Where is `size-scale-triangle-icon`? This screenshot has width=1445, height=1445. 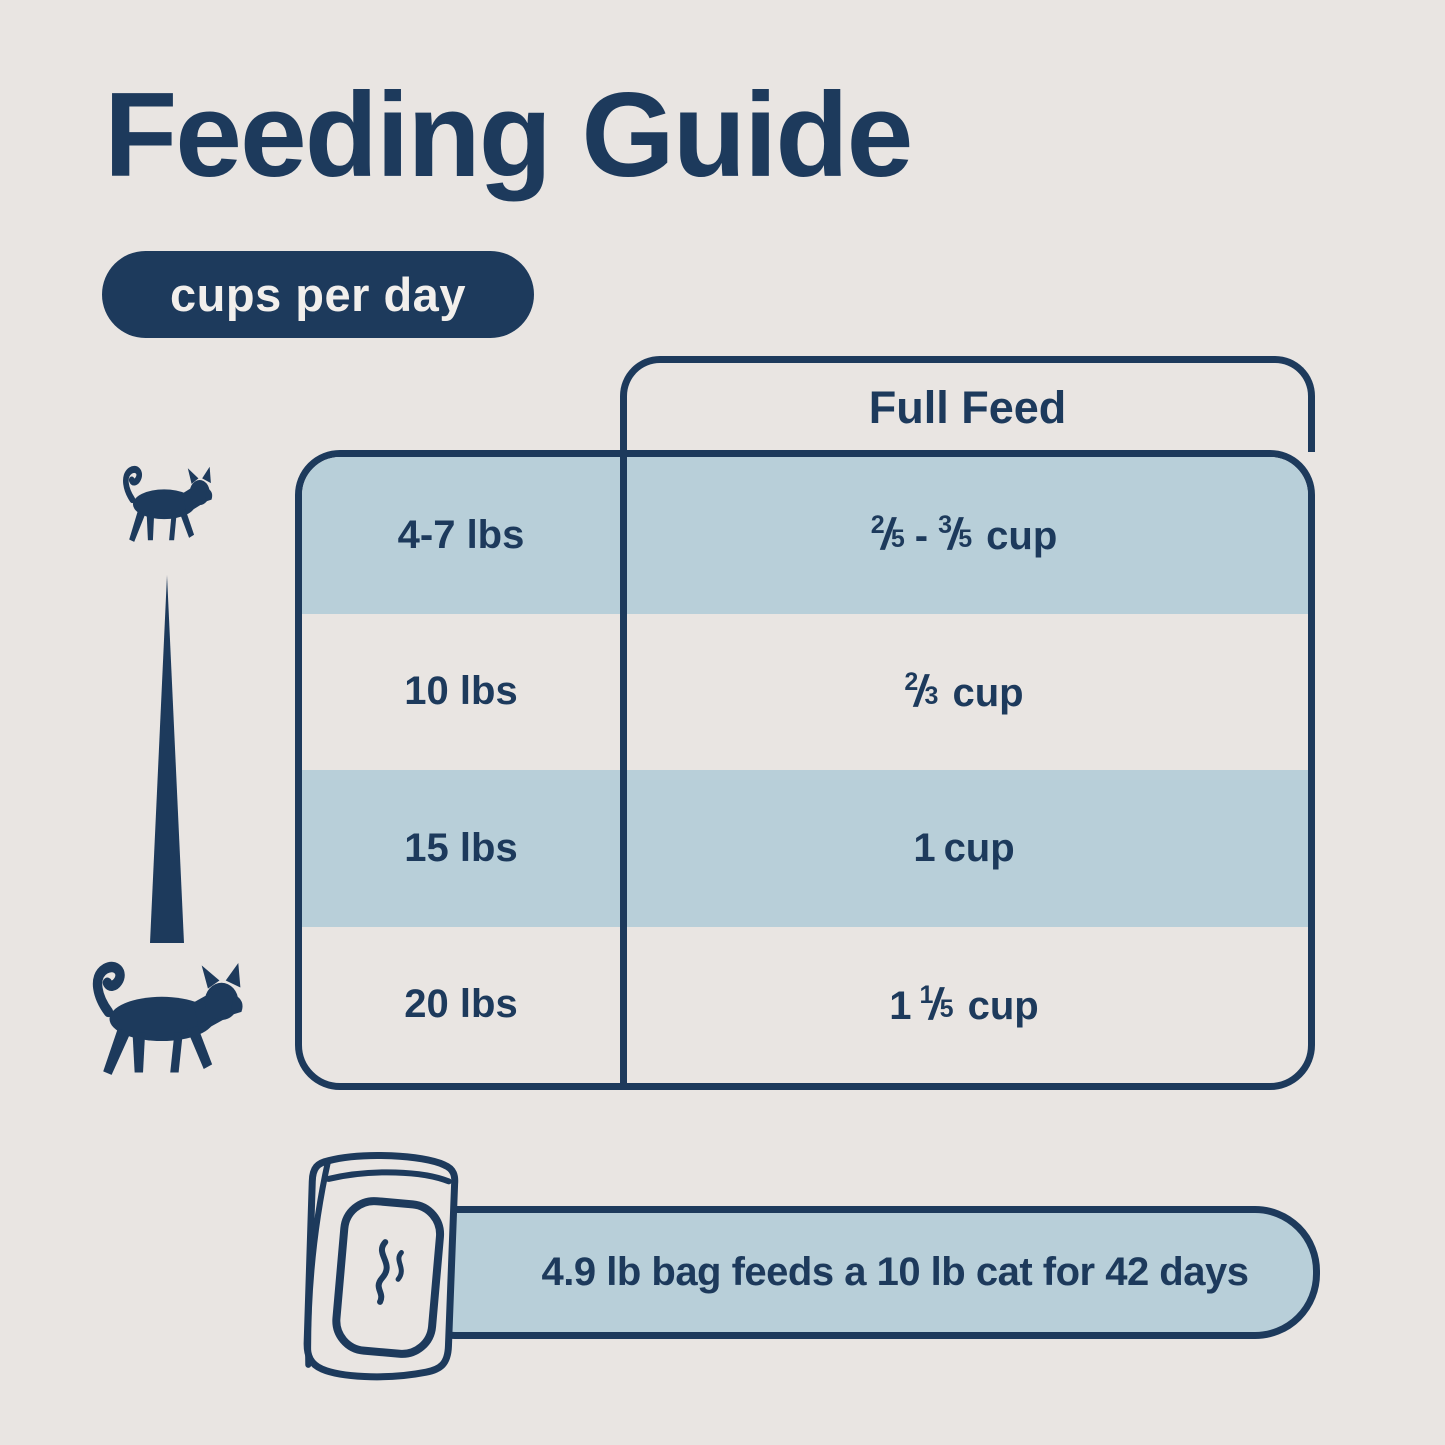 size-scale-triangle-icon is located at coordinates (167, 759).